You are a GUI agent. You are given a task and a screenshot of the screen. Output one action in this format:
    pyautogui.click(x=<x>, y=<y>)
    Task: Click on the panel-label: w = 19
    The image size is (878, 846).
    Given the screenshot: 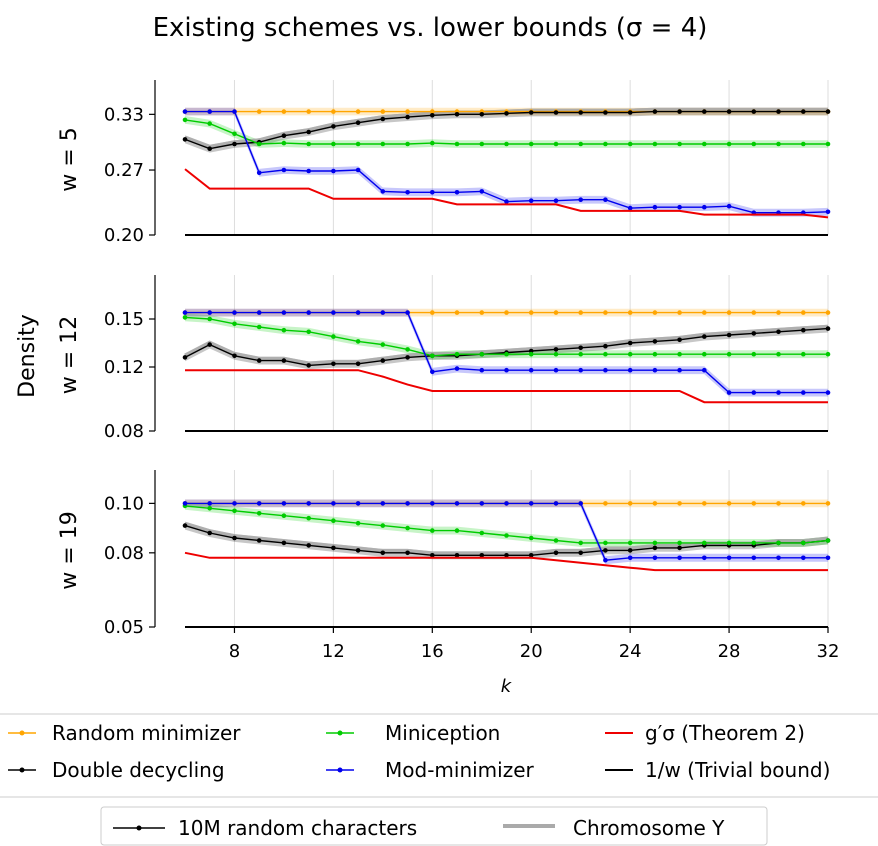 What is the action you would take?
    pyautogui.click(x=69, y=550)
    